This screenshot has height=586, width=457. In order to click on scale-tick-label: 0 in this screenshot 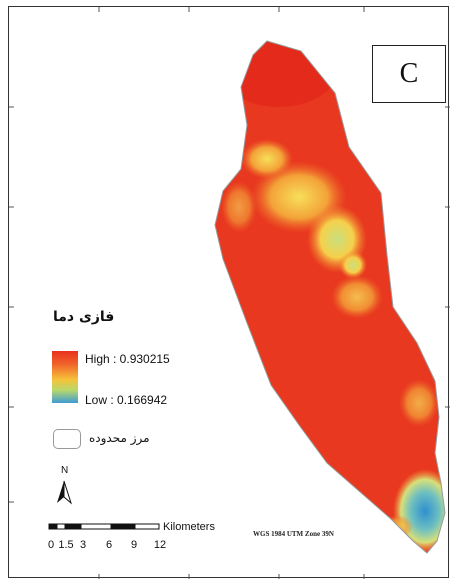, I will do `click(51, 545)`.